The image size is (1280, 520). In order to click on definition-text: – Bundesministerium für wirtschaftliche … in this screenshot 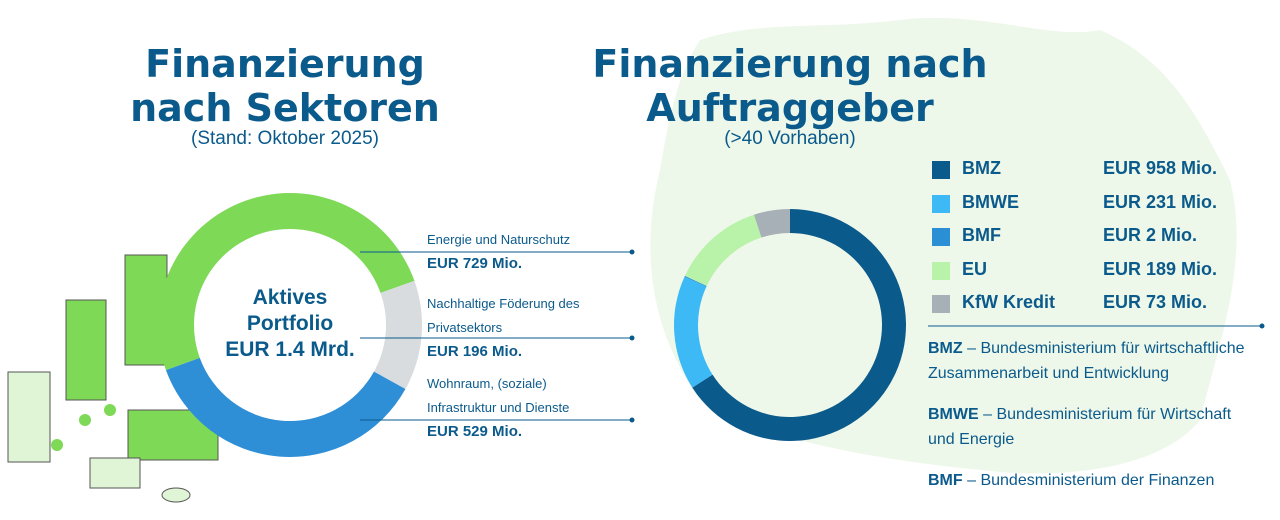, I will do `click(1086, 361)`.